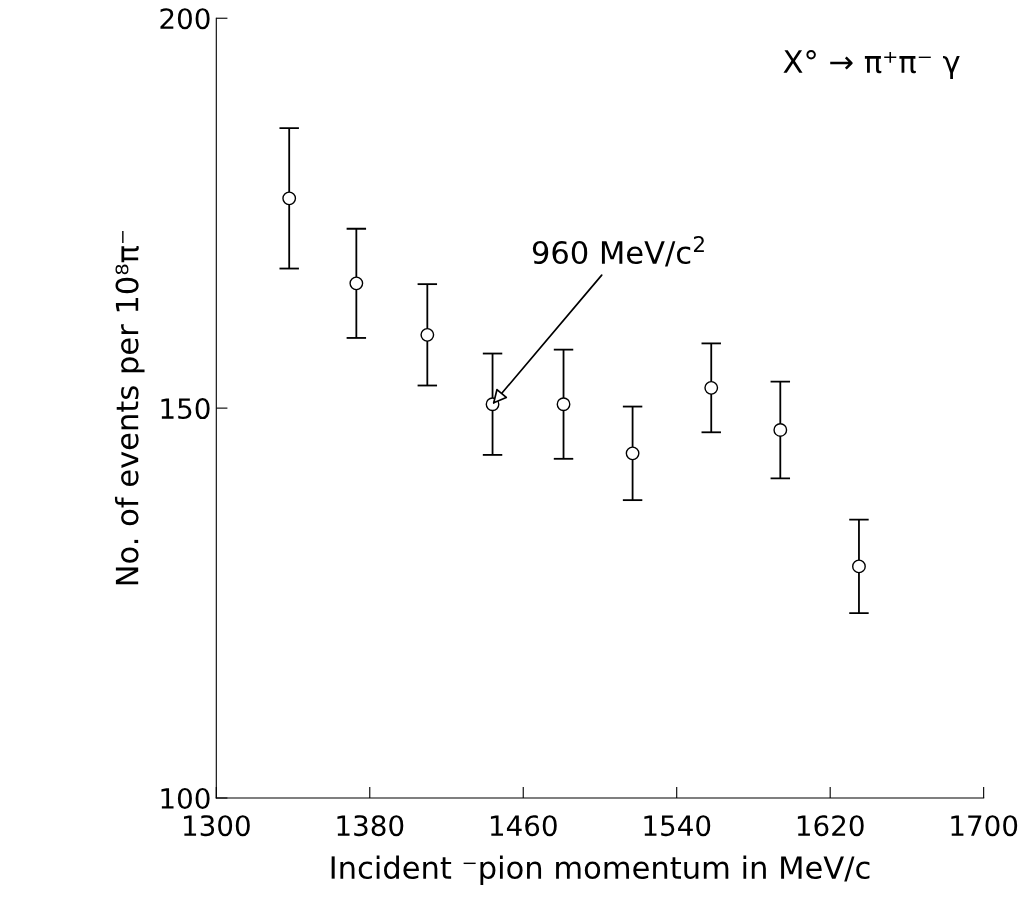  What do you see at coordinates (677, 826) in the screenshot?
I see `x-tick-label: 1540` at bounding box center [677, 826].